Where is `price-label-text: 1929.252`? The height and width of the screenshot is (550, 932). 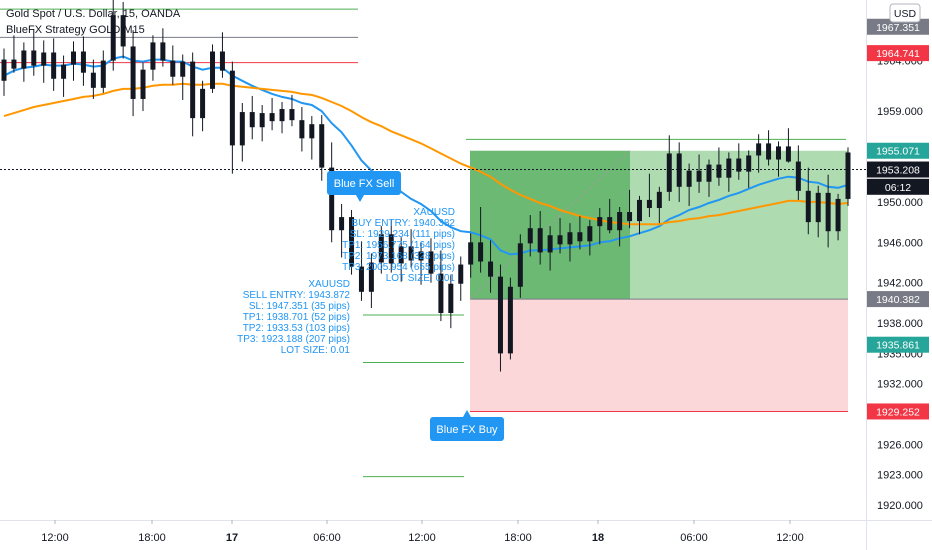 price-label-text: 1929.252 is located at coordinates (898, 412).